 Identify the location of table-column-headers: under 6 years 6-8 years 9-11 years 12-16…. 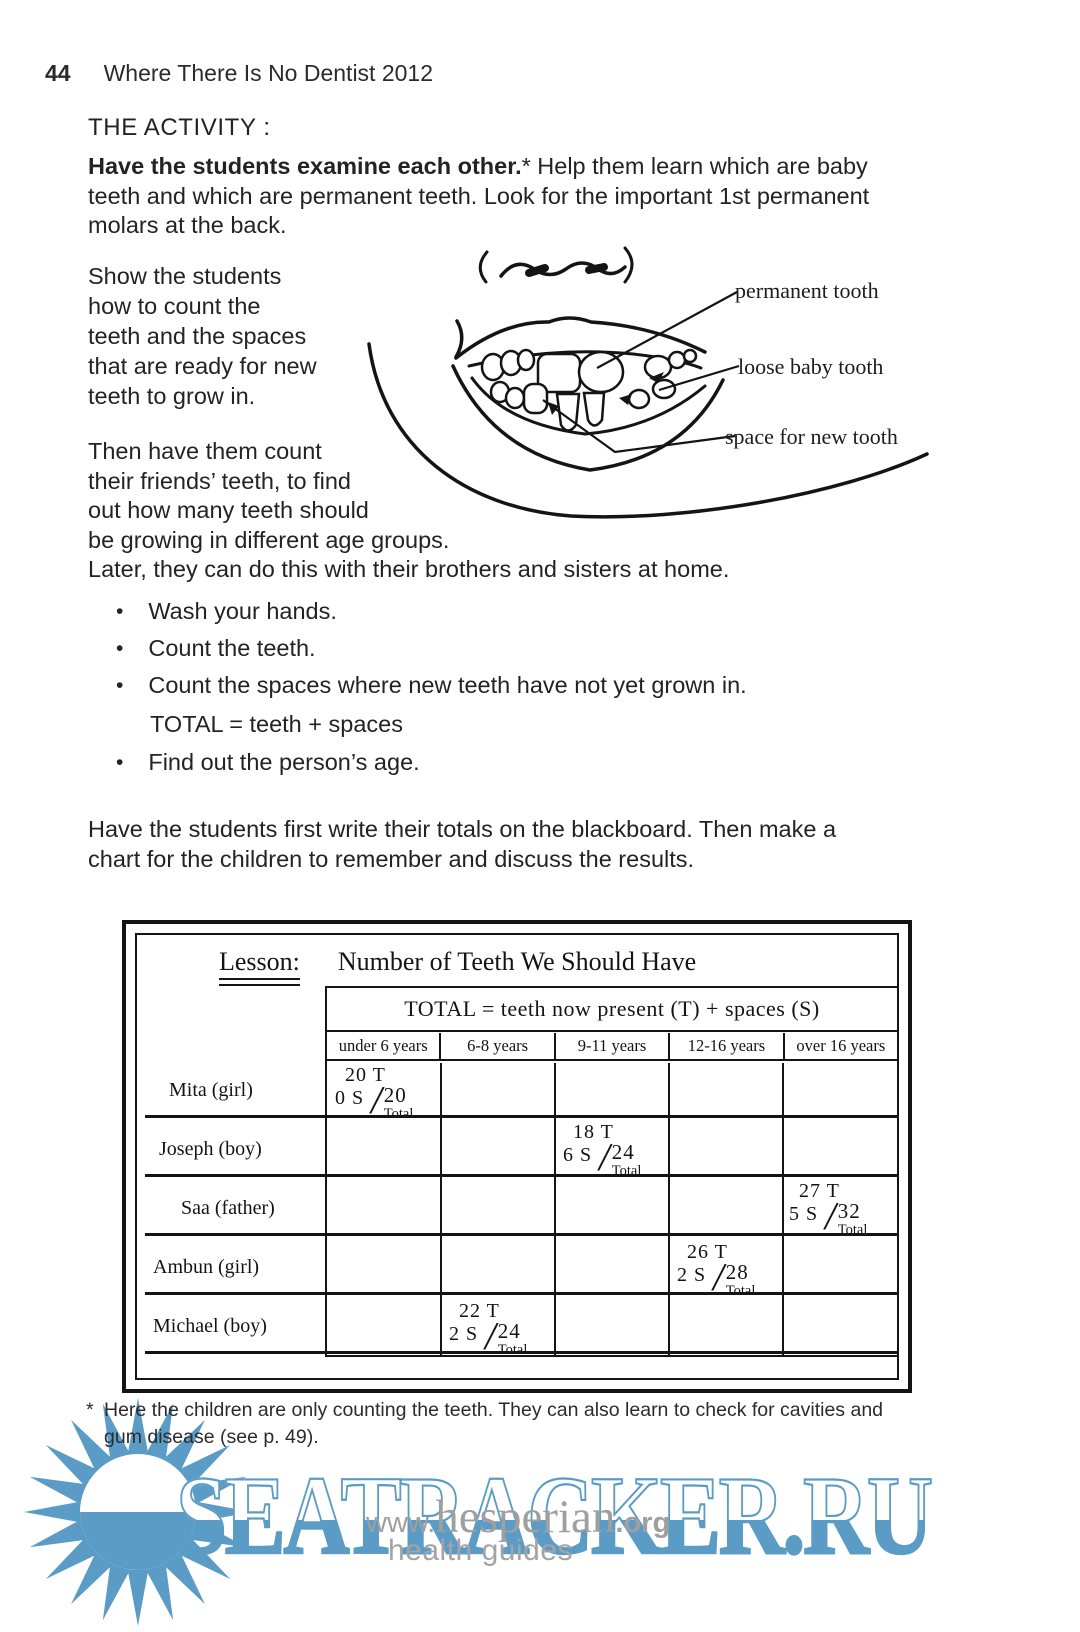
(612, 1046).